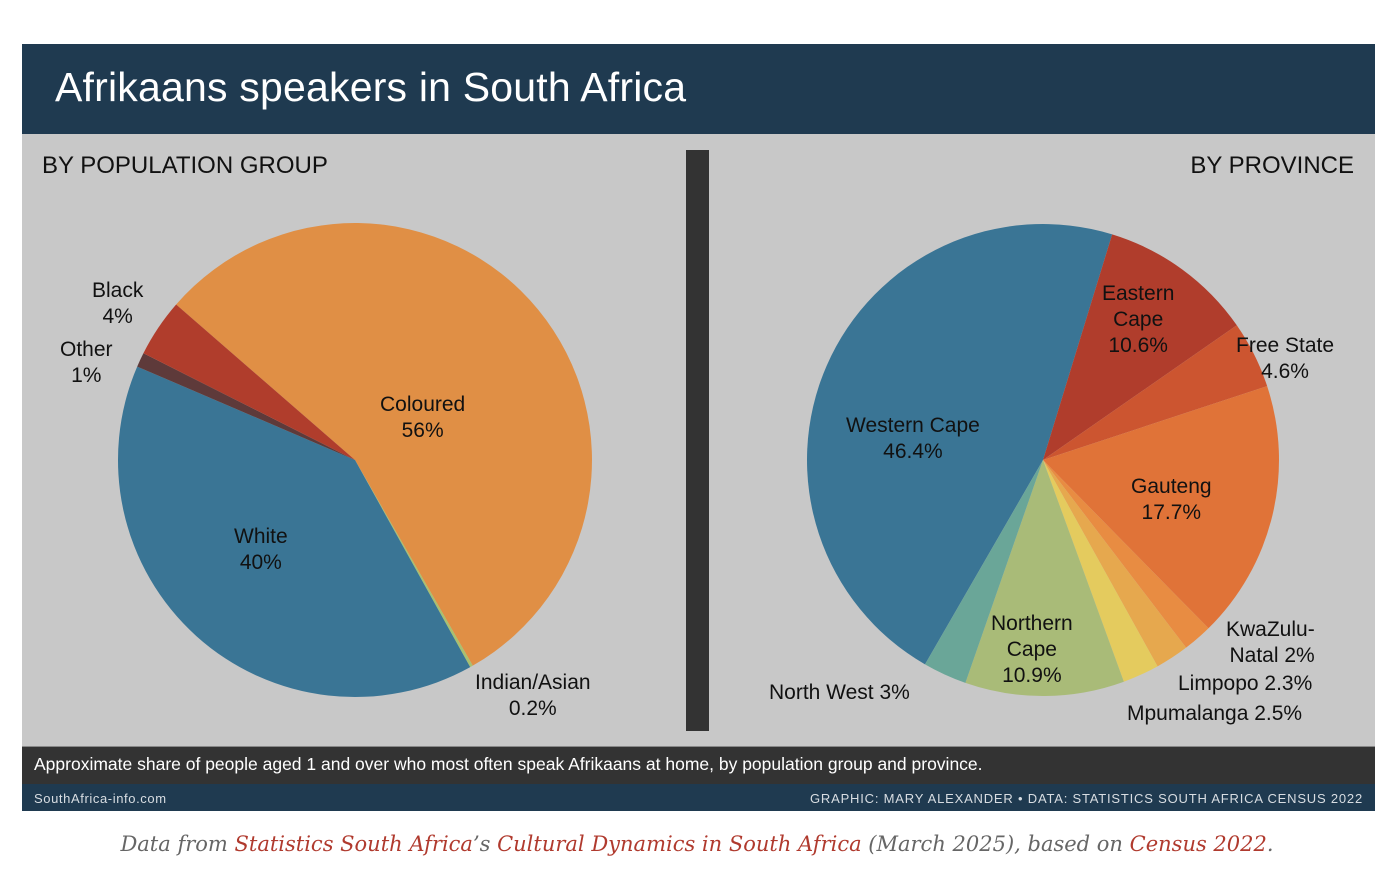 The image size is (1394, 880). I want to click on slice-eastern-cape, so click(1140, 347).